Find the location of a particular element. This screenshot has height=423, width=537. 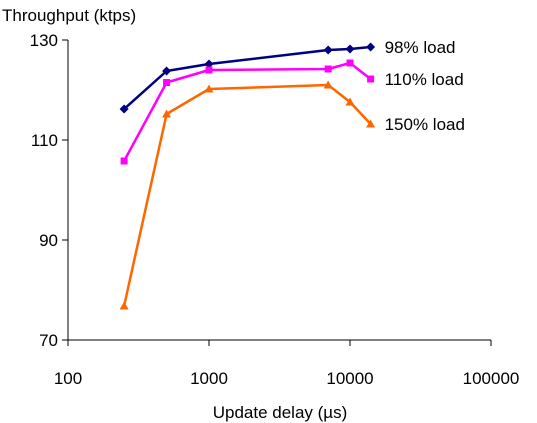

series-label: 110% load is located at coordinates (424, 79).